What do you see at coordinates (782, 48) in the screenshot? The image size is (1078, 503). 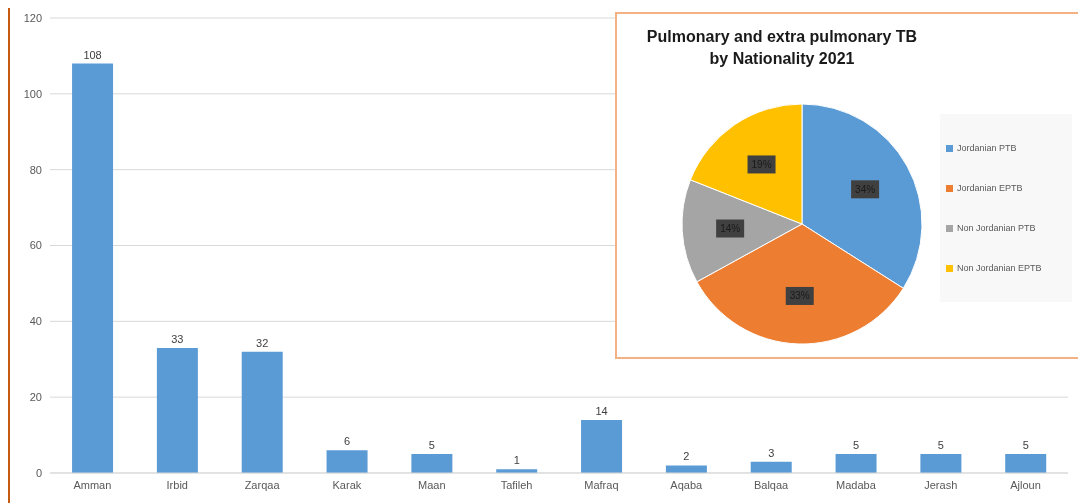 I see `chart-title: Pulmonary and extra pulmonary TB by Nationality 2021` at bounding box center [782, 48].